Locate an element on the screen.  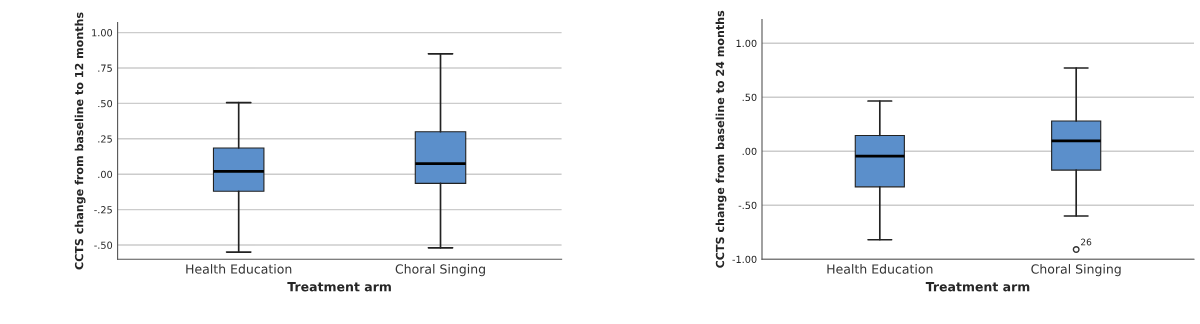
y-tick-label: .75 is located at coordinates (105, 68).